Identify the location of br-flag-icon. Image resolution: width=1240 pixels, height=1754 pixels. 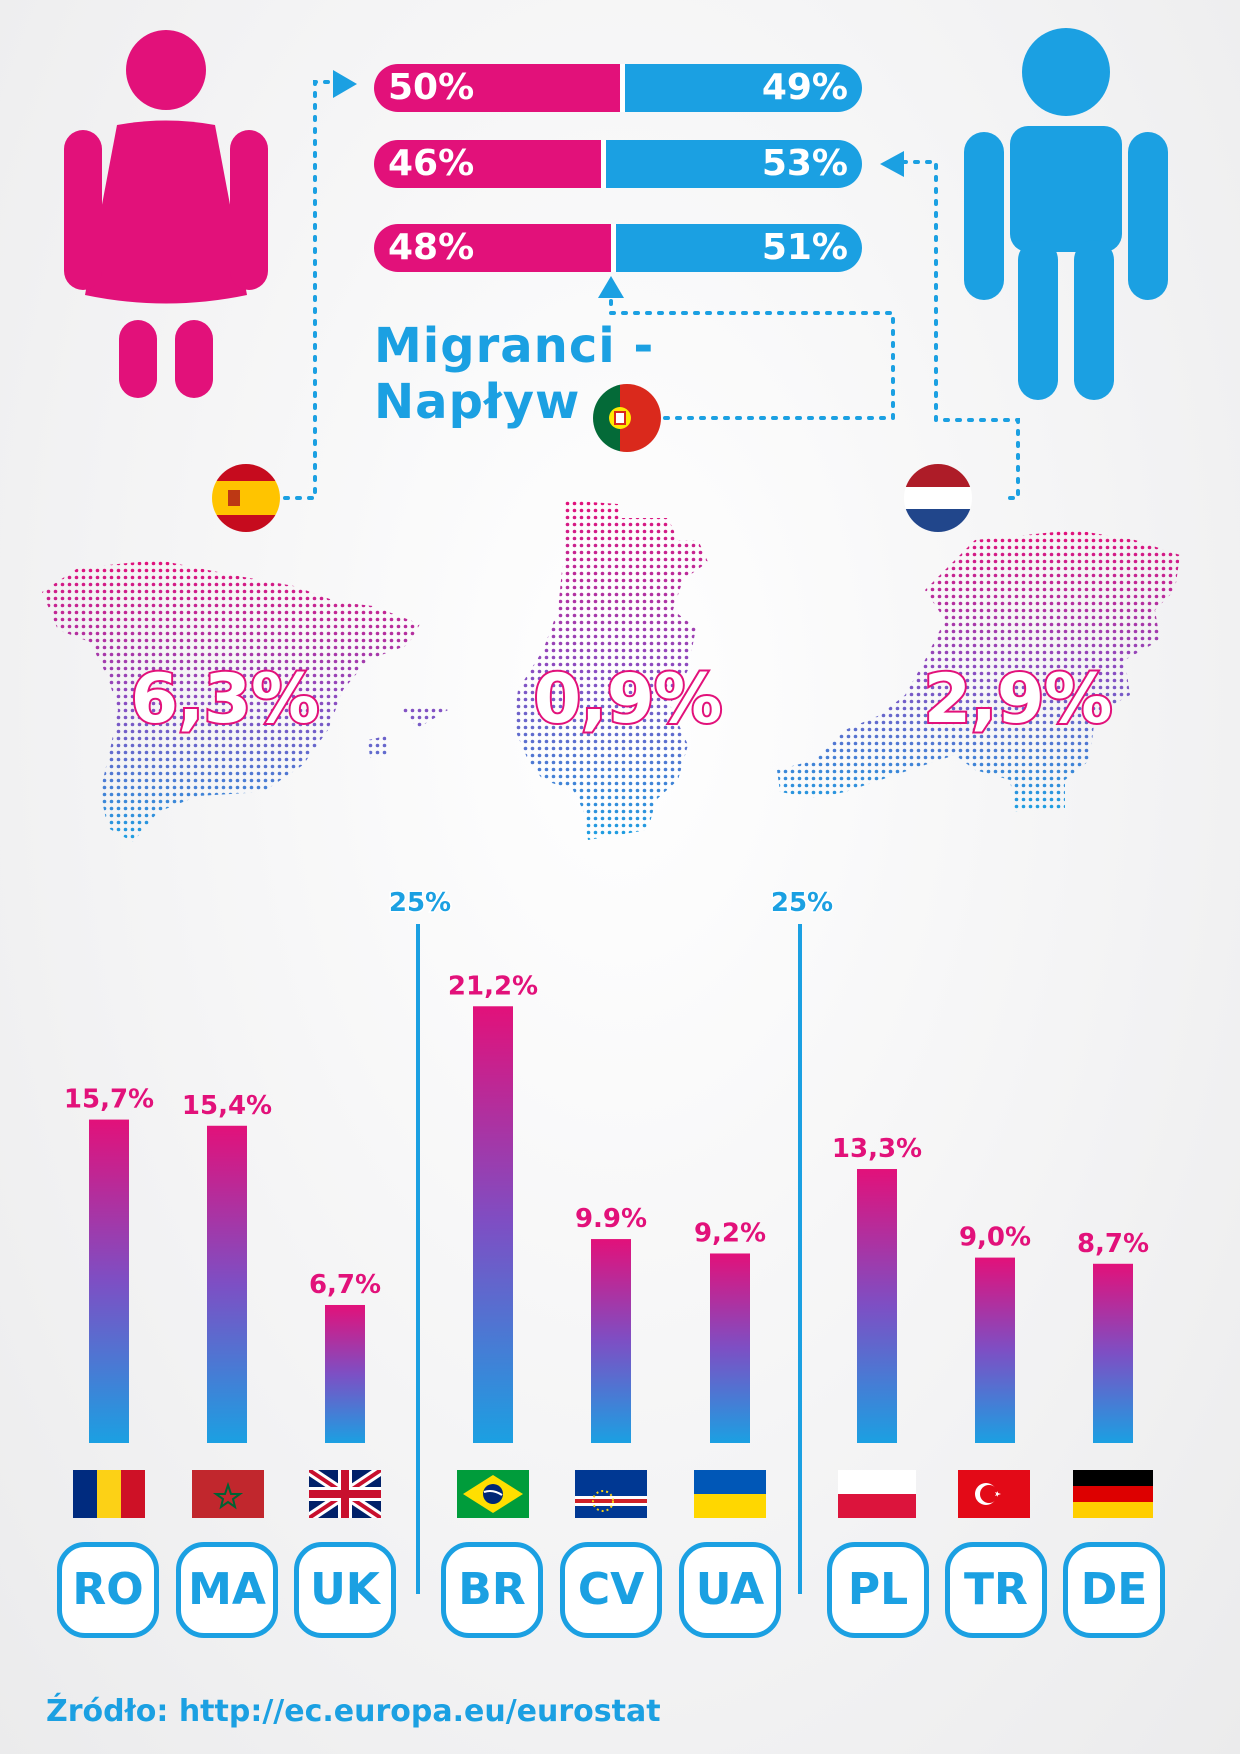
(493, 1494).